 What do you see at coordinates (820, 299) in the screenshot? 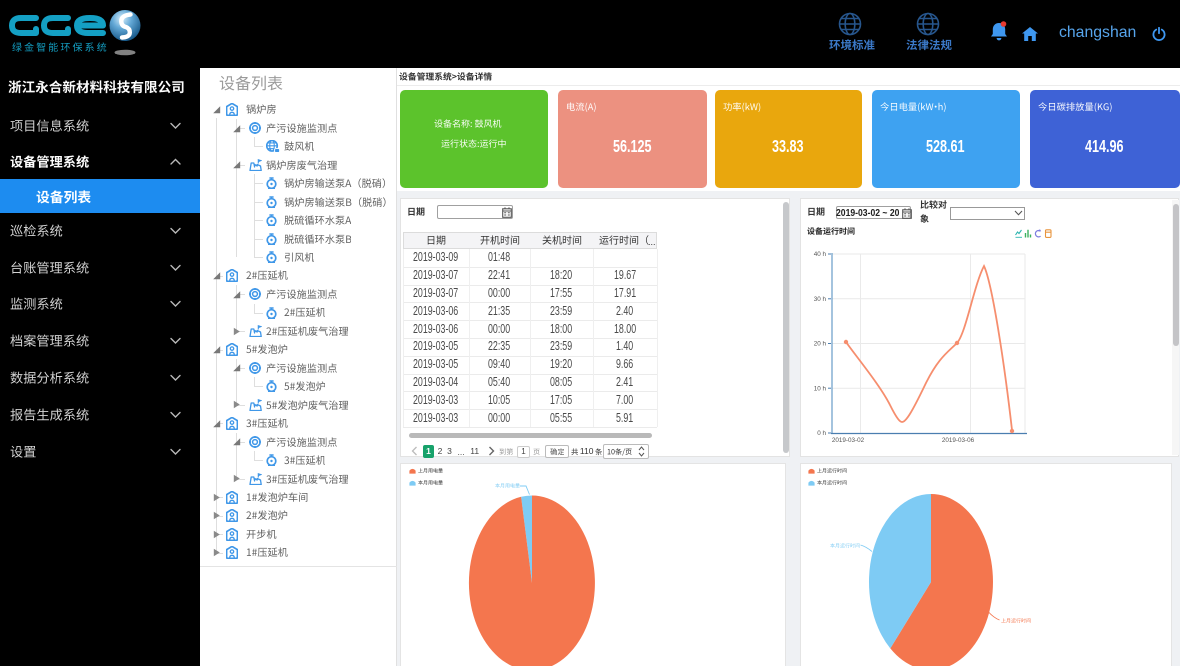
I see `svg-text: 30 h` at bounding box center [820, 299].